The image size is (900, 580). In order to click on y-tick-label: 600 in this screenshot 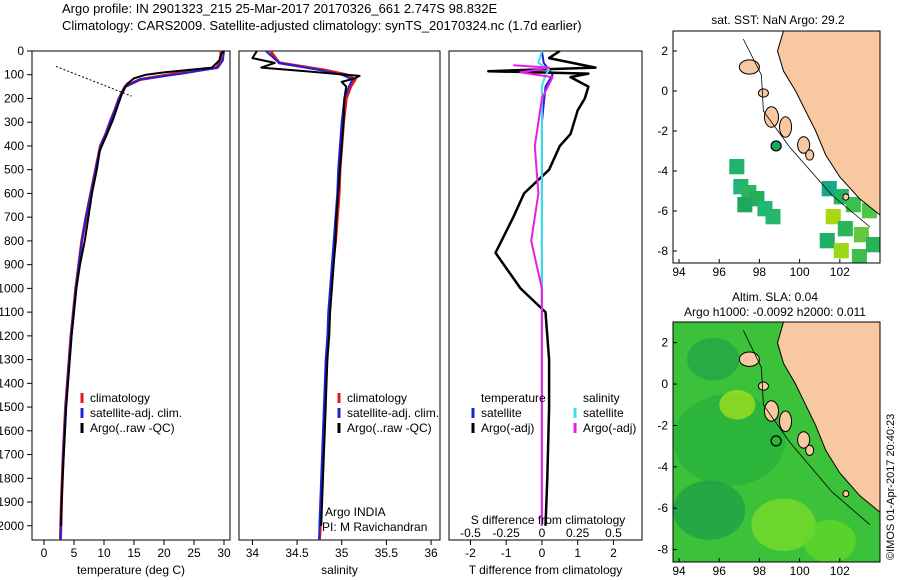, I will do `click(14, 193)`.